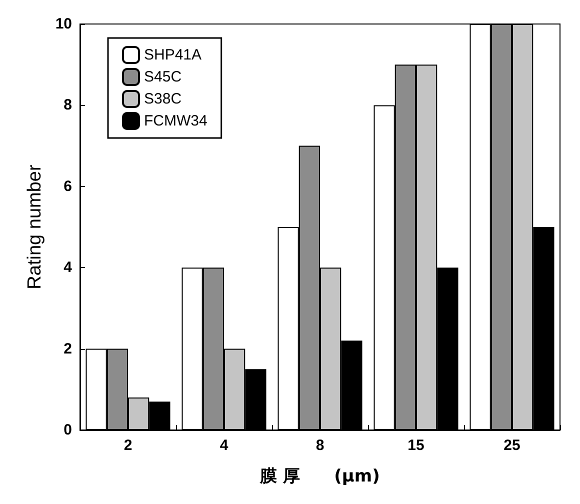  I want to click on legend-label: SHP41A, so click(173, 55).